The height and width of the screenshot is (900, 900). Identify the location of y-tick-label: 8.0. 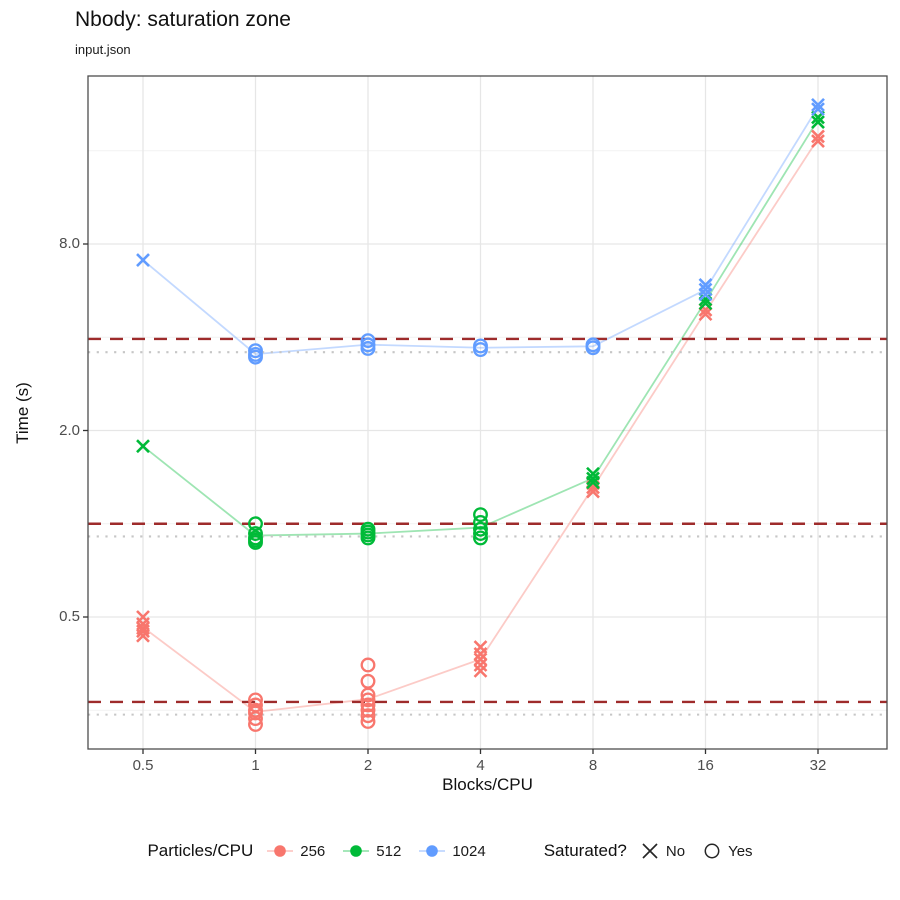
(69, 243).